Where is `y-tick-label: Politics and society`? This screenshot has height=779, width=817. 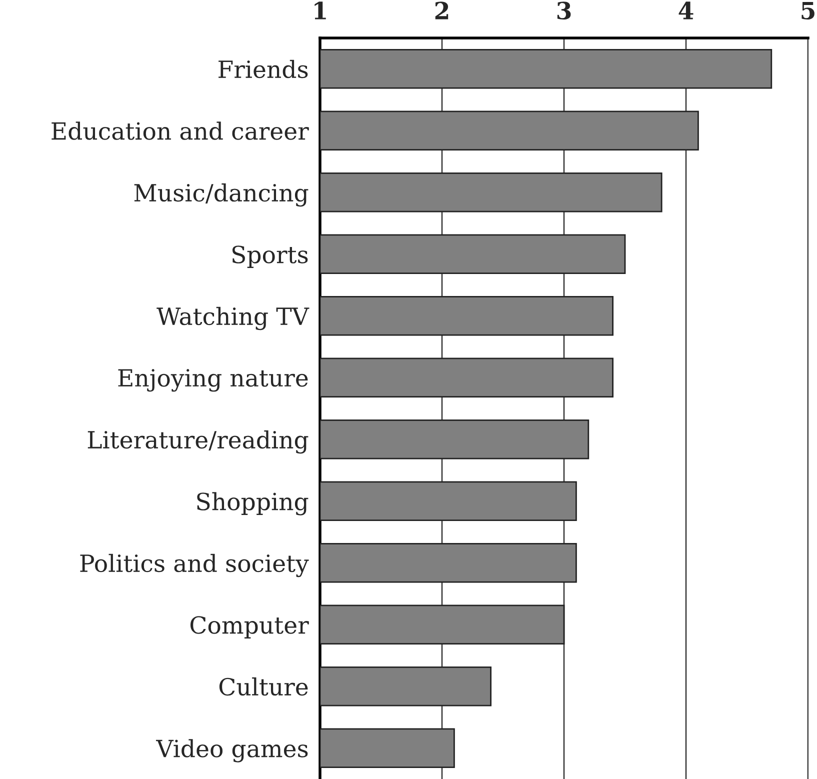 y-tick-label: Politics and society is located at coordinates (194, 566).